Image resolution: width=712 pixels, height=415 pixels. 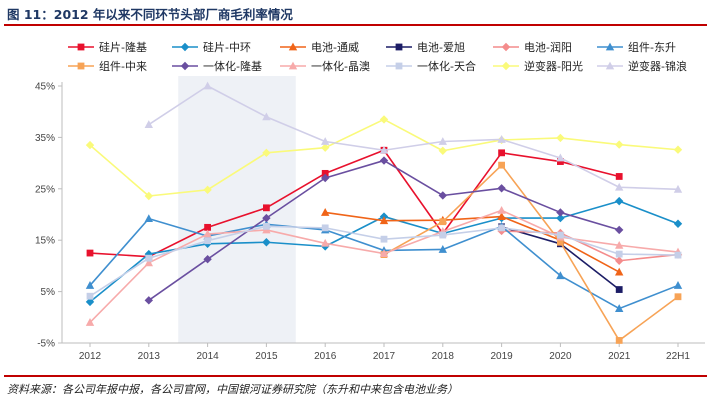 What do you see at coordinates (48, 292) in the screenshot?
I see `y-tick-label: 5%` at bounding box center [48, 292].